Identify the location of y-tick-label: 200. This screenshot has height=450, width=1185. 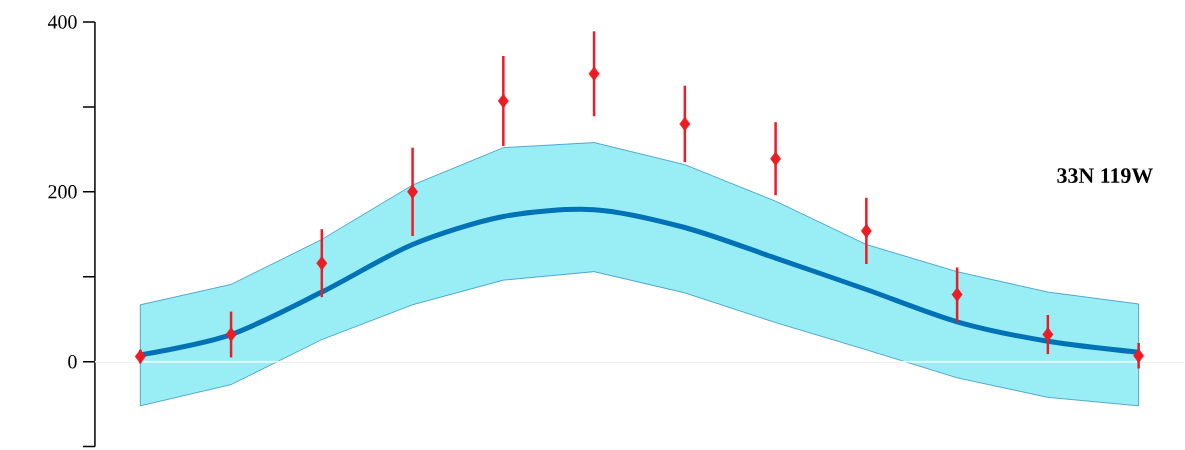
(62, 192).